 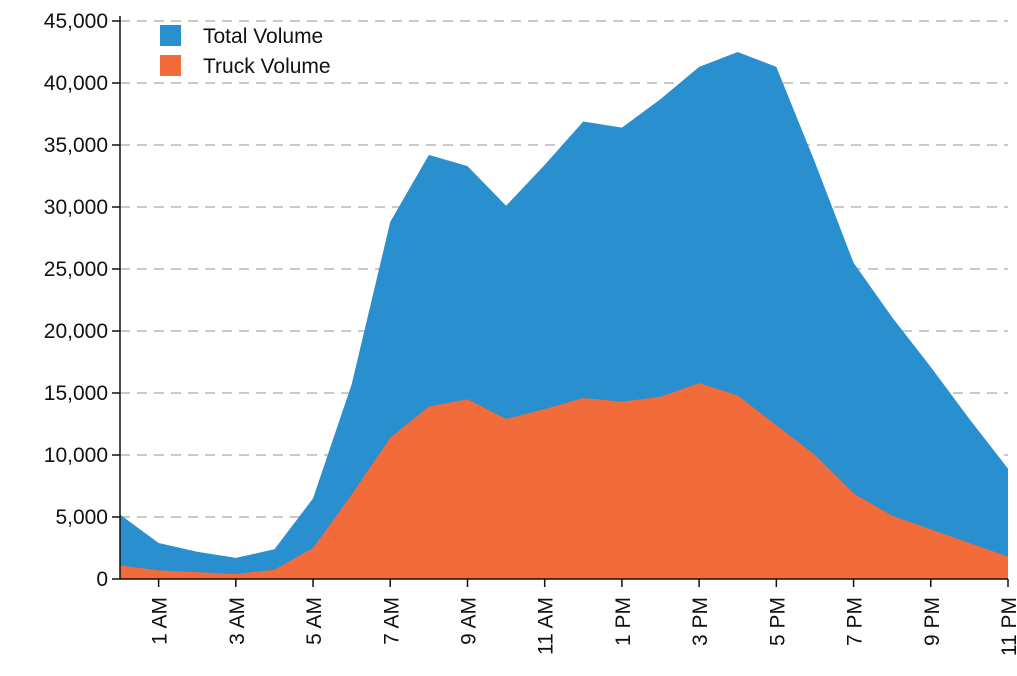 I want to click on x-tick-label: 7 AM, so click(x=391, y=621).